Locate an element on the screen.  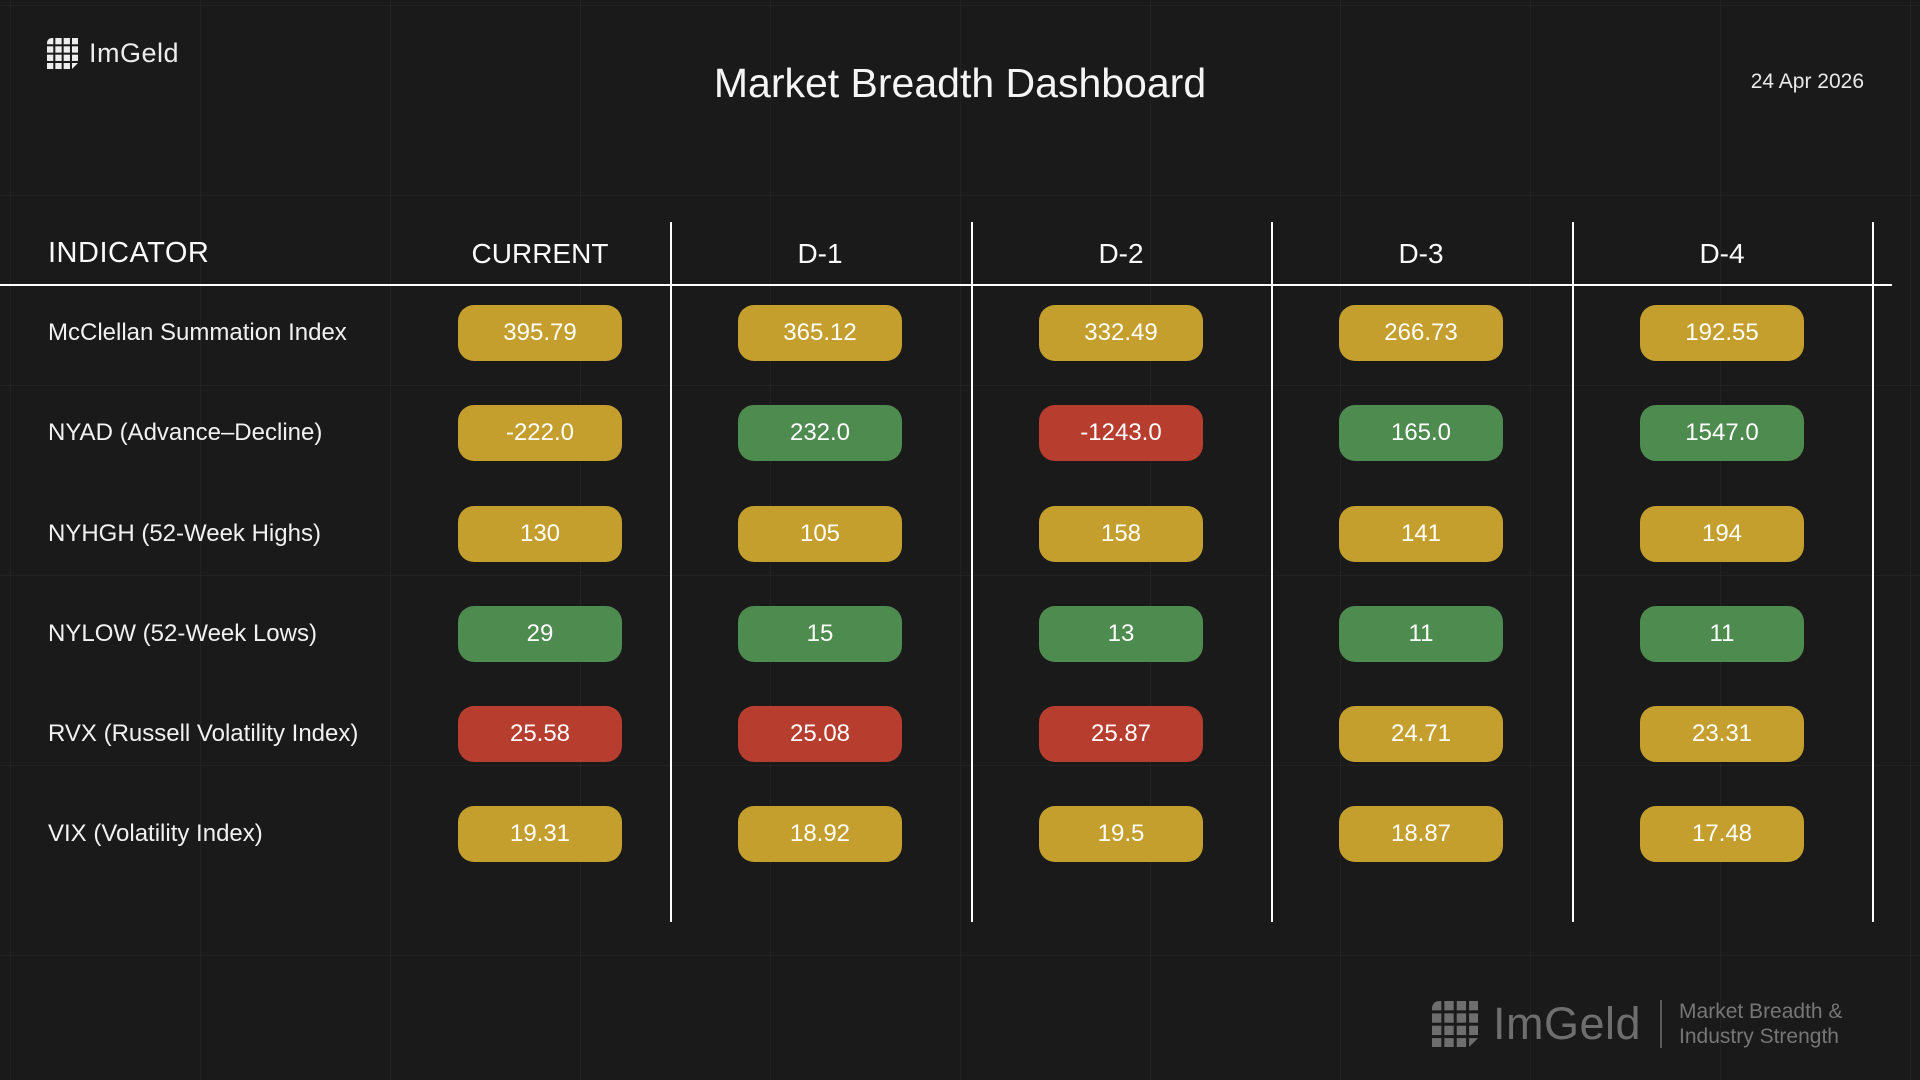
value-pill: 395.79 is located at coordinates (540, 333).